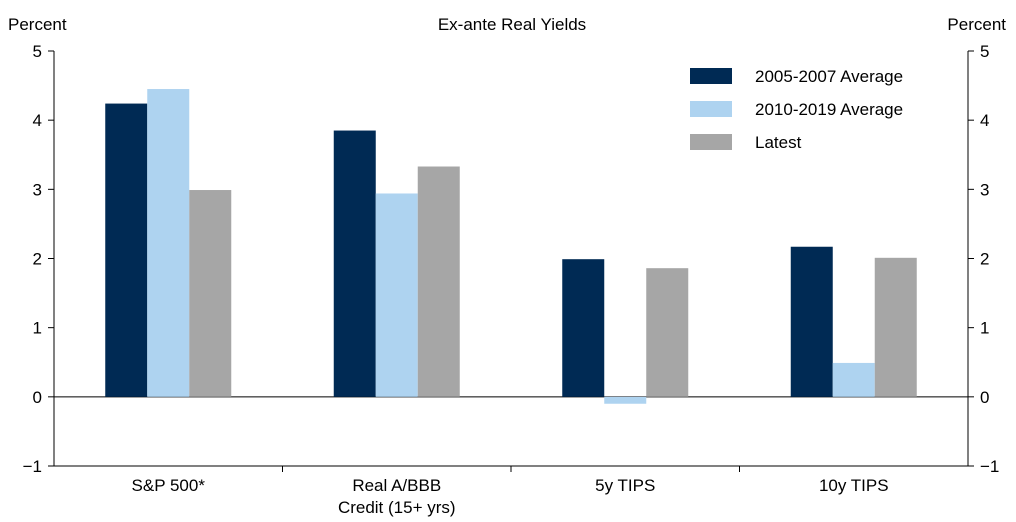 The height and width of the screenshot is (522, 1016). I want to click on left-tick-label: 4, so click(37, 120).